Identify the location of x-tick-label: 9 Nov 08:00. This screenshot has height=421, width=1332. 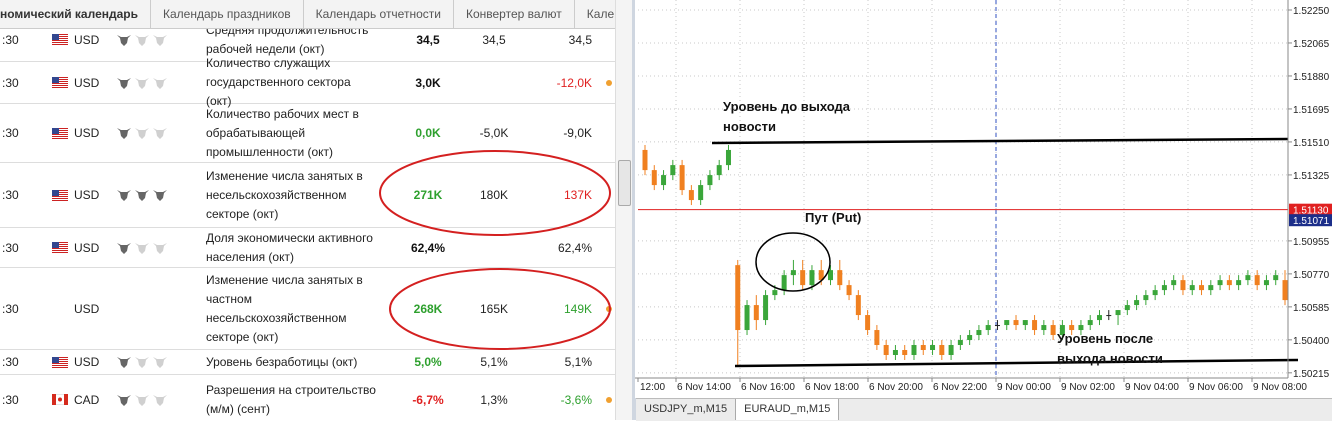
(1280, 387).